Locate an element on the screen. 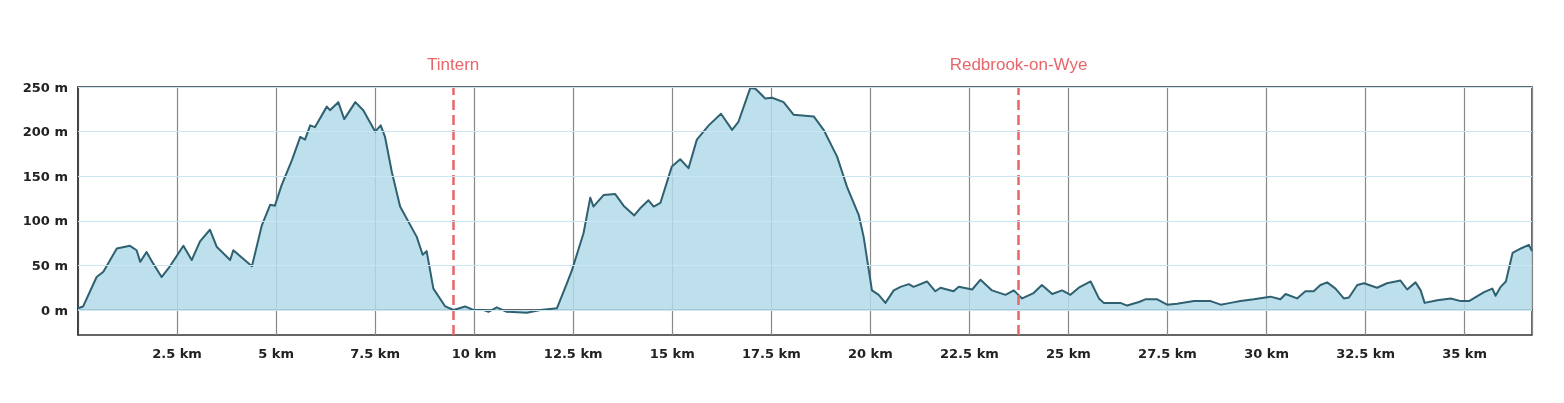 The width and height of the screenshot is (1564, 403). x-tick-label: 30 km is located at coordinates (1266, 353).